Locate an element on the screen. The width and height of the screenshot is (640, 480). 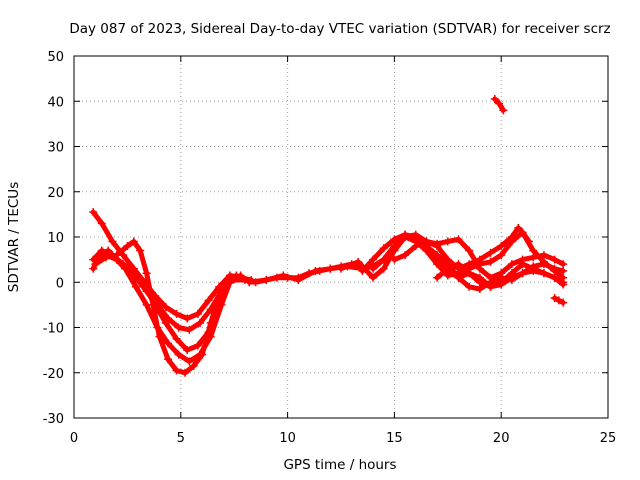
x-tick-label: 5 is located at coordinates (181, 438).